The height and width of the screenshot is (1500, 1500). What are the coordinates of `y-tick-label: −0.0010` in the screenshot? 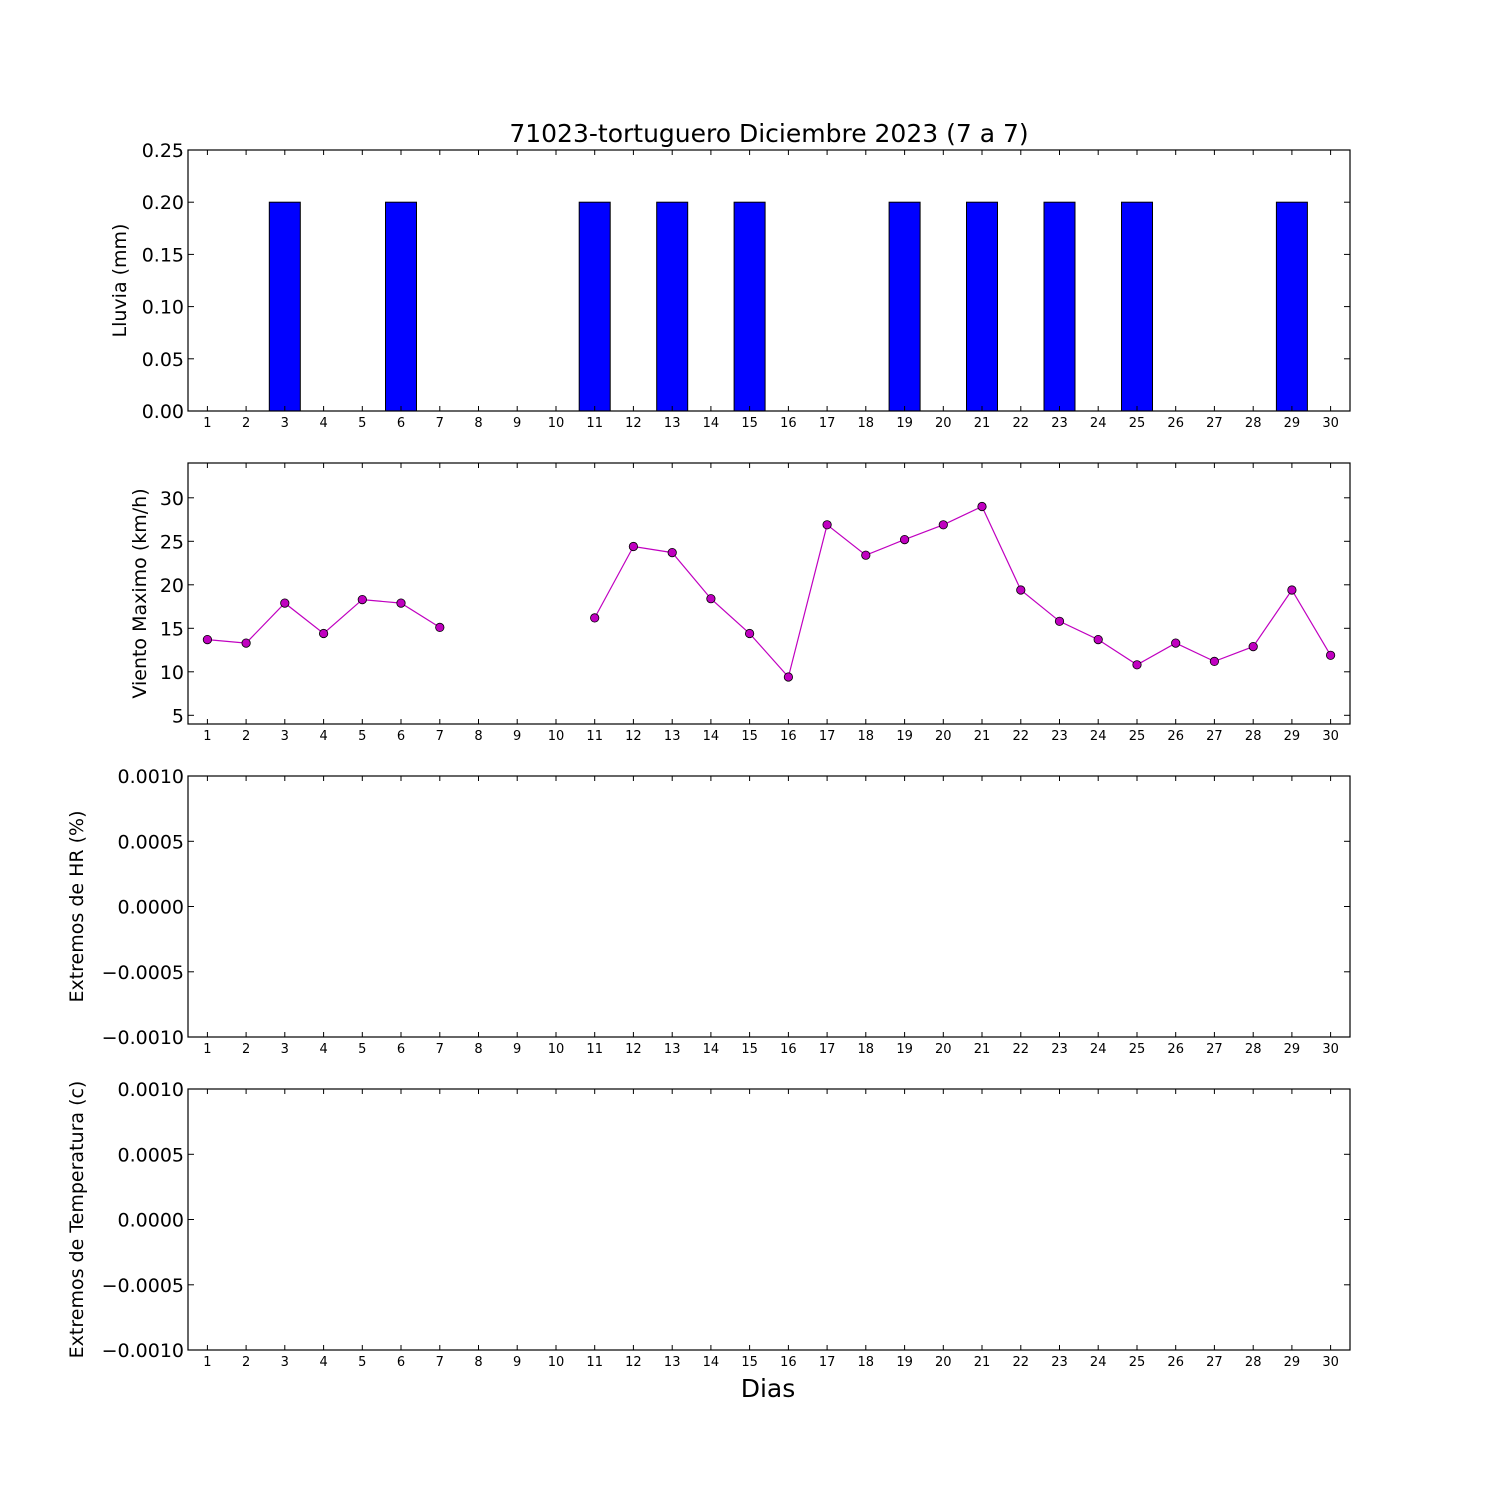 It's located at (143, 1351).